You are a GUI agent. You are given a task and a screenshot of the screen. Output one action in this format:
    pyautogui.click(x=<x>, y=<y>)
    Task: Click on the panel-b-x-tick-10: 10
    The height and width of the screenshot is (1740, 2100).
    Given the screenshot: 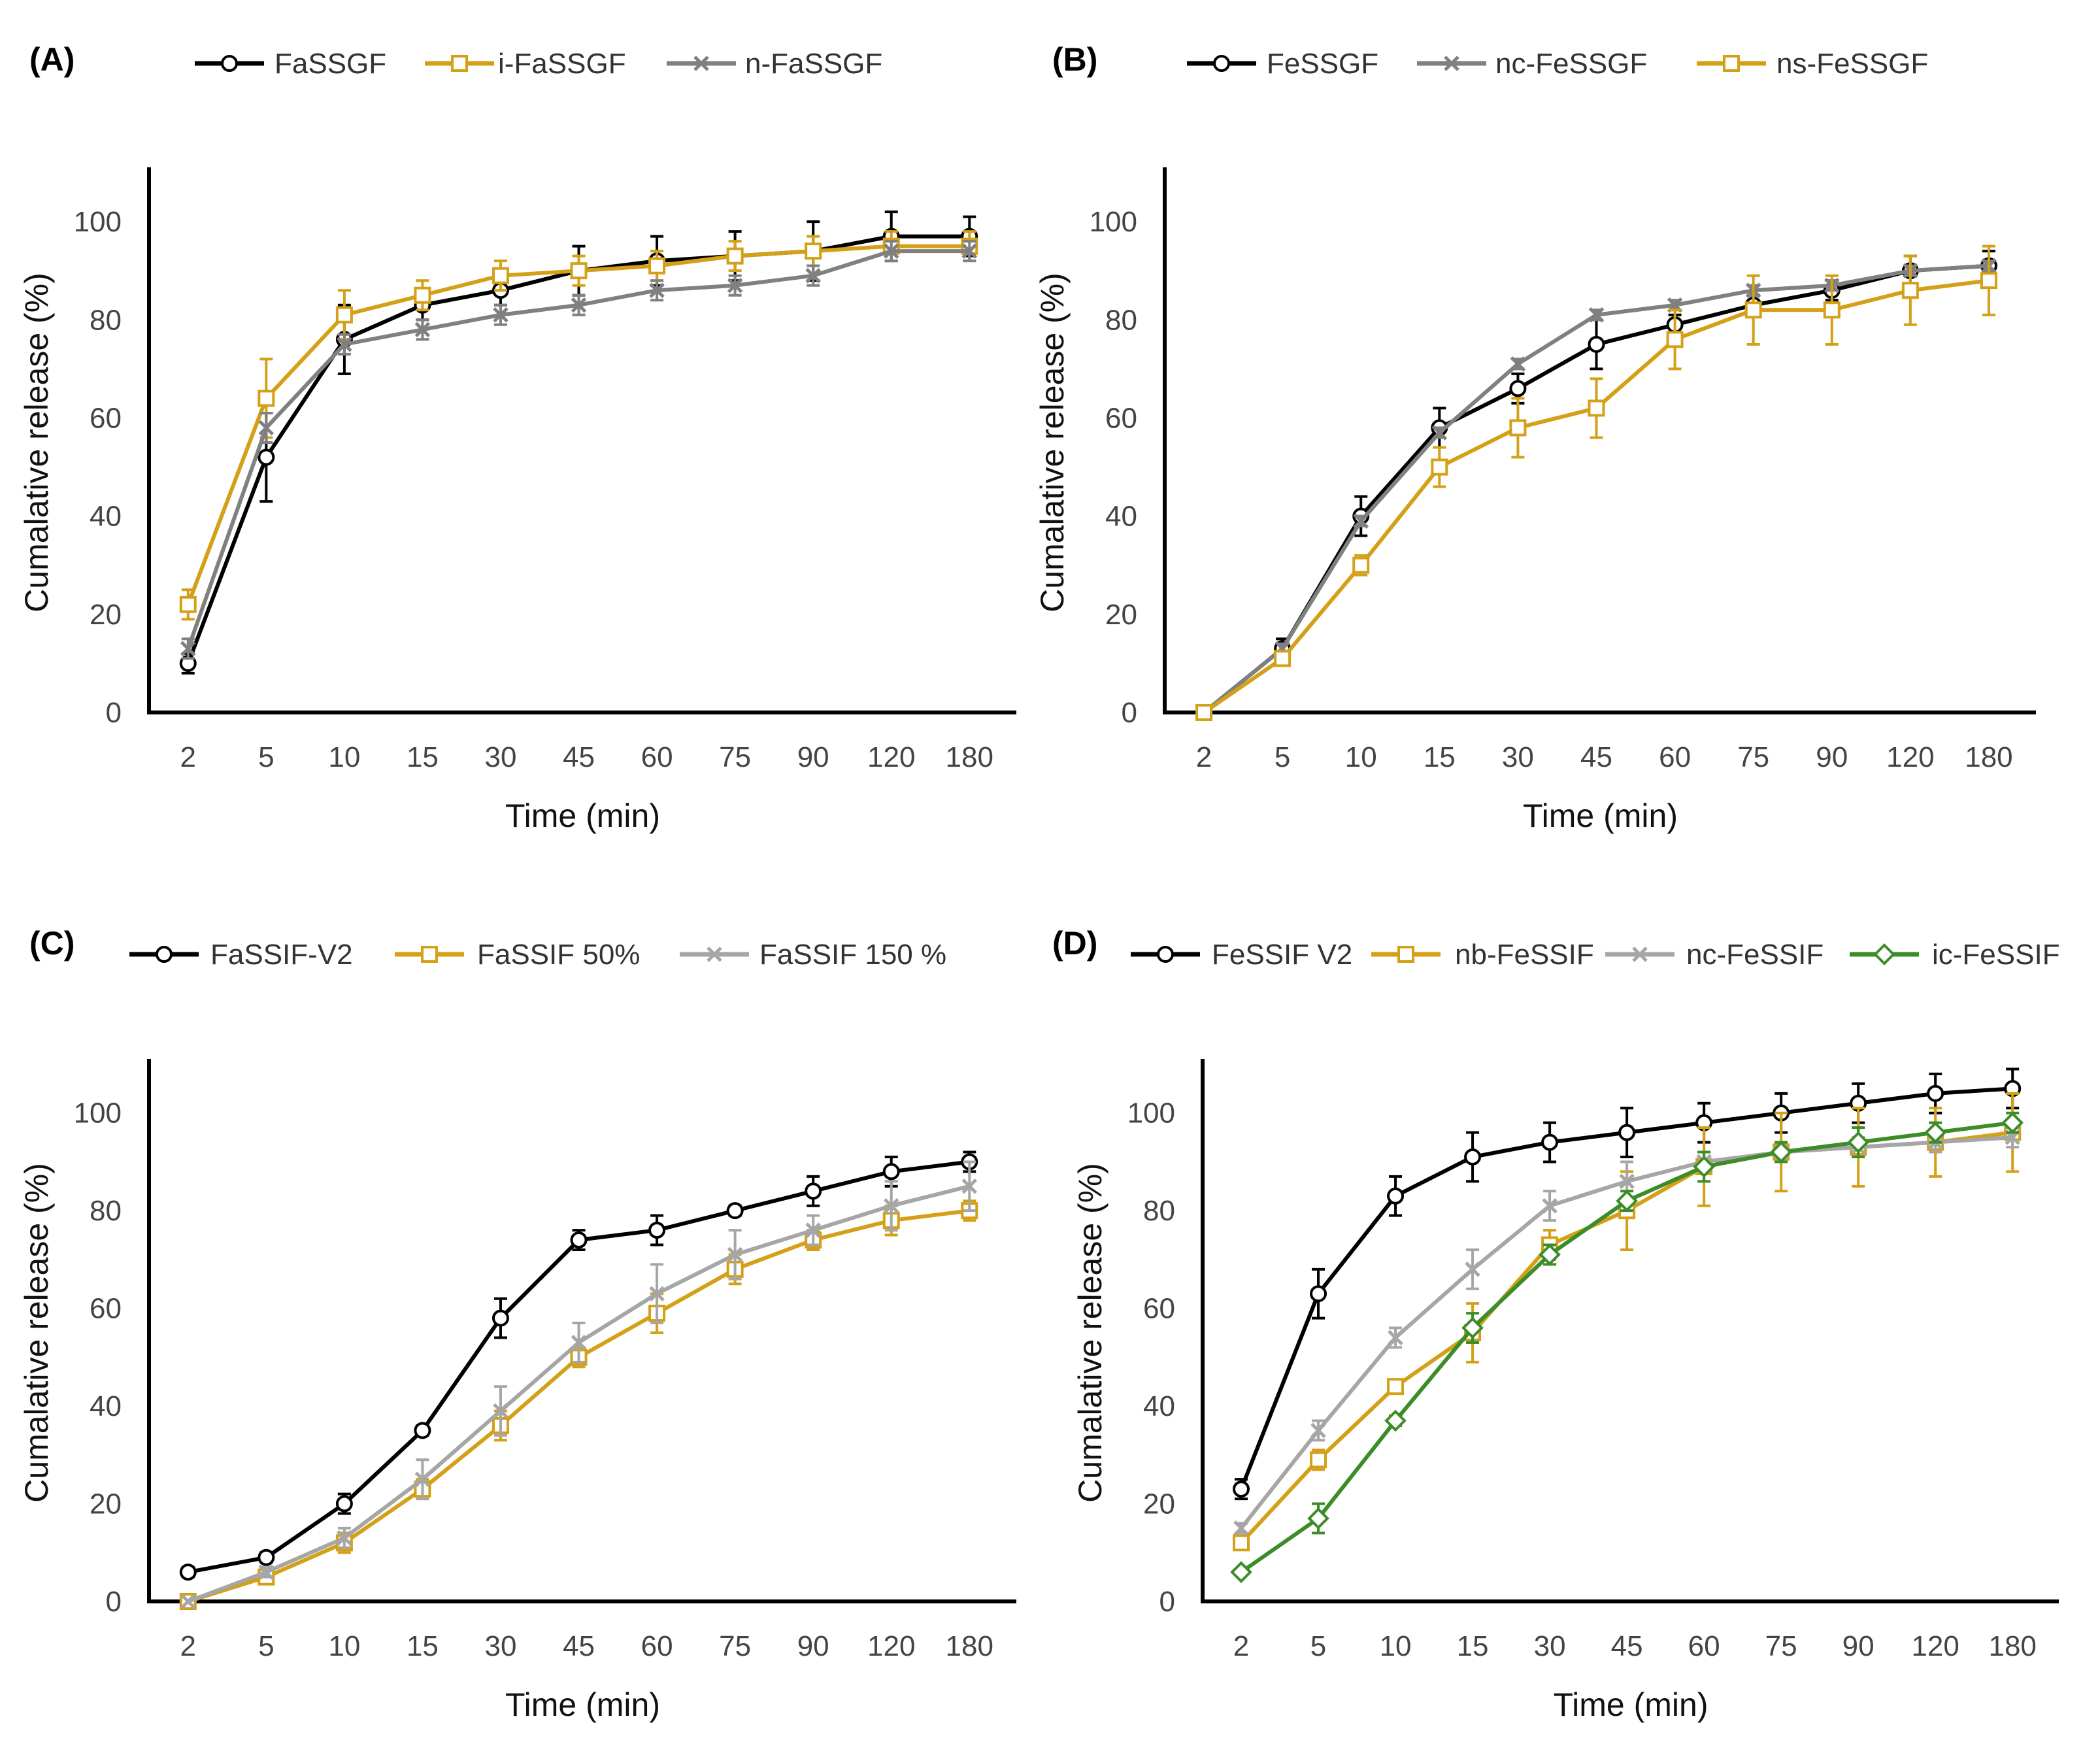 What is the action you would take?
    pyautogui.click(x=1361, y=757)
    